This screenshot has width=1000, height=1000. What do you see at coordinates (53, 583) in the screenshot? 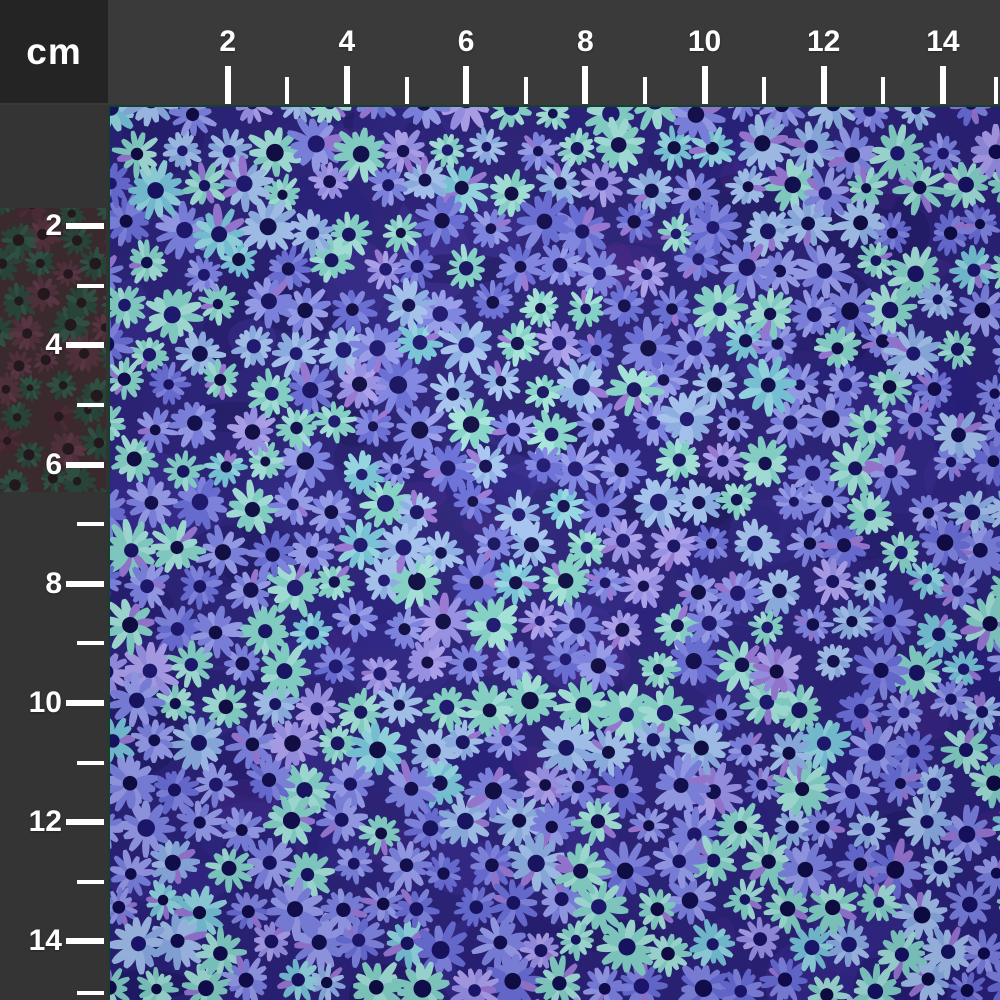
I see `left-ruler-label-8cm: 8` at bounding box center [53, 583].